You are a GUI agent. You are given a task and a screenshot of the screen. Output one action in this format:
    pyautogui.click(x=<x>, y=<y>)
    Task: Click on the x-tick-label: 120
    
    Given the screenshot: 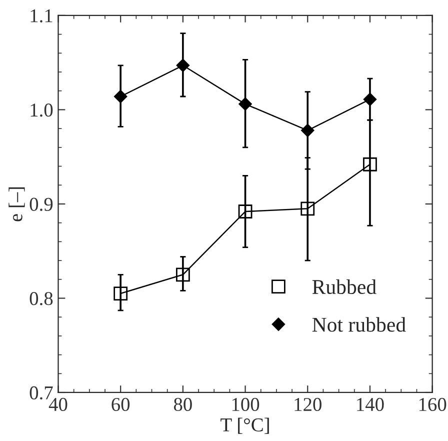 What is the action you would take?
    pyautogui.click(x=308, y=405)
    